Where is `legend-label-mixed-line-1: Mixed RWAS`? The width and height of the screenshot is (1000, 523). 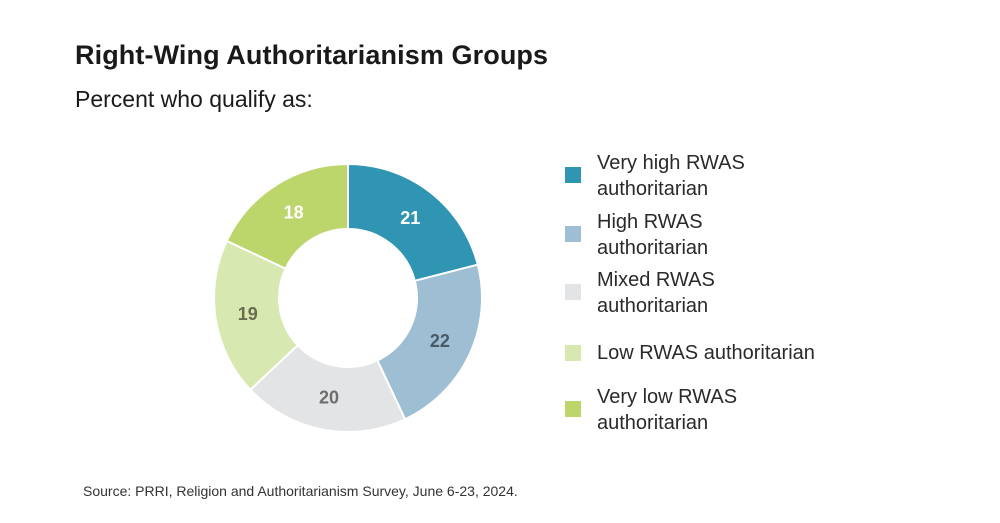 legend-label-mixed-line-1: Mixed RWAS is located at coordinates (656, 280).